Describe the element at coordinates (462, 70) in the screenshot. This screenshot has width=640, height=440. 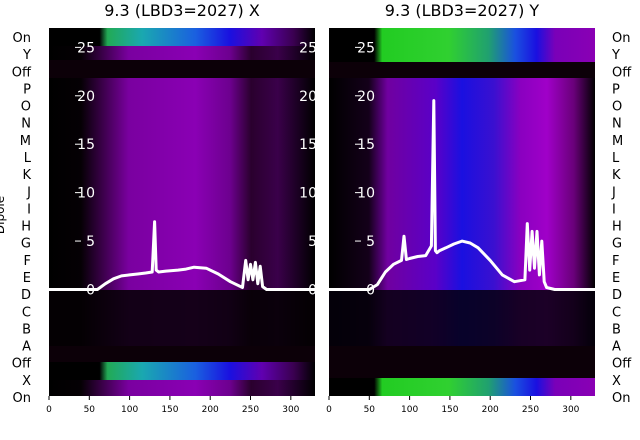
I see `right-heatmap-off-band` at that location.